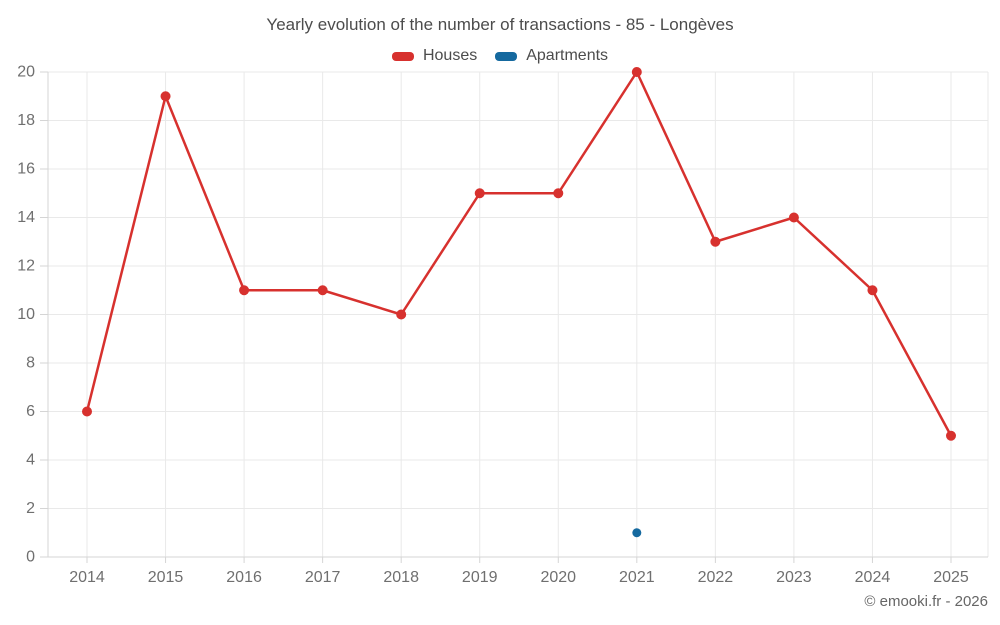 This screenshot has width=1000, height=625. What do you see at coordinates (323, 577) in the screenshot?
I see `x-tick-label: 2017` at bounding box center [323, 577].